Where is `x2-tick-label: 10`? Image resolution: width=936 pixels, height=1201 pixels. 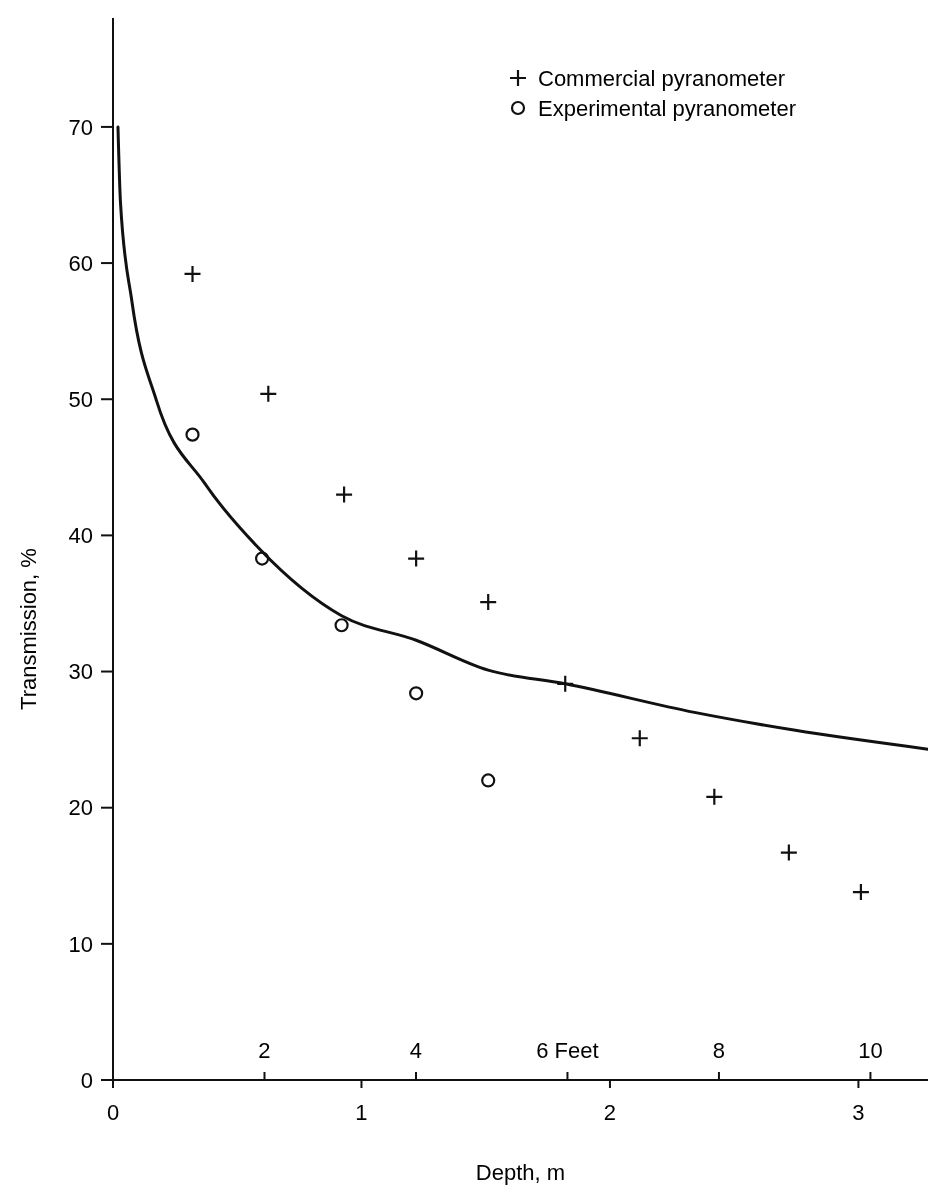
x2-tick-label: 10 is located at coordinates (870, 1050).